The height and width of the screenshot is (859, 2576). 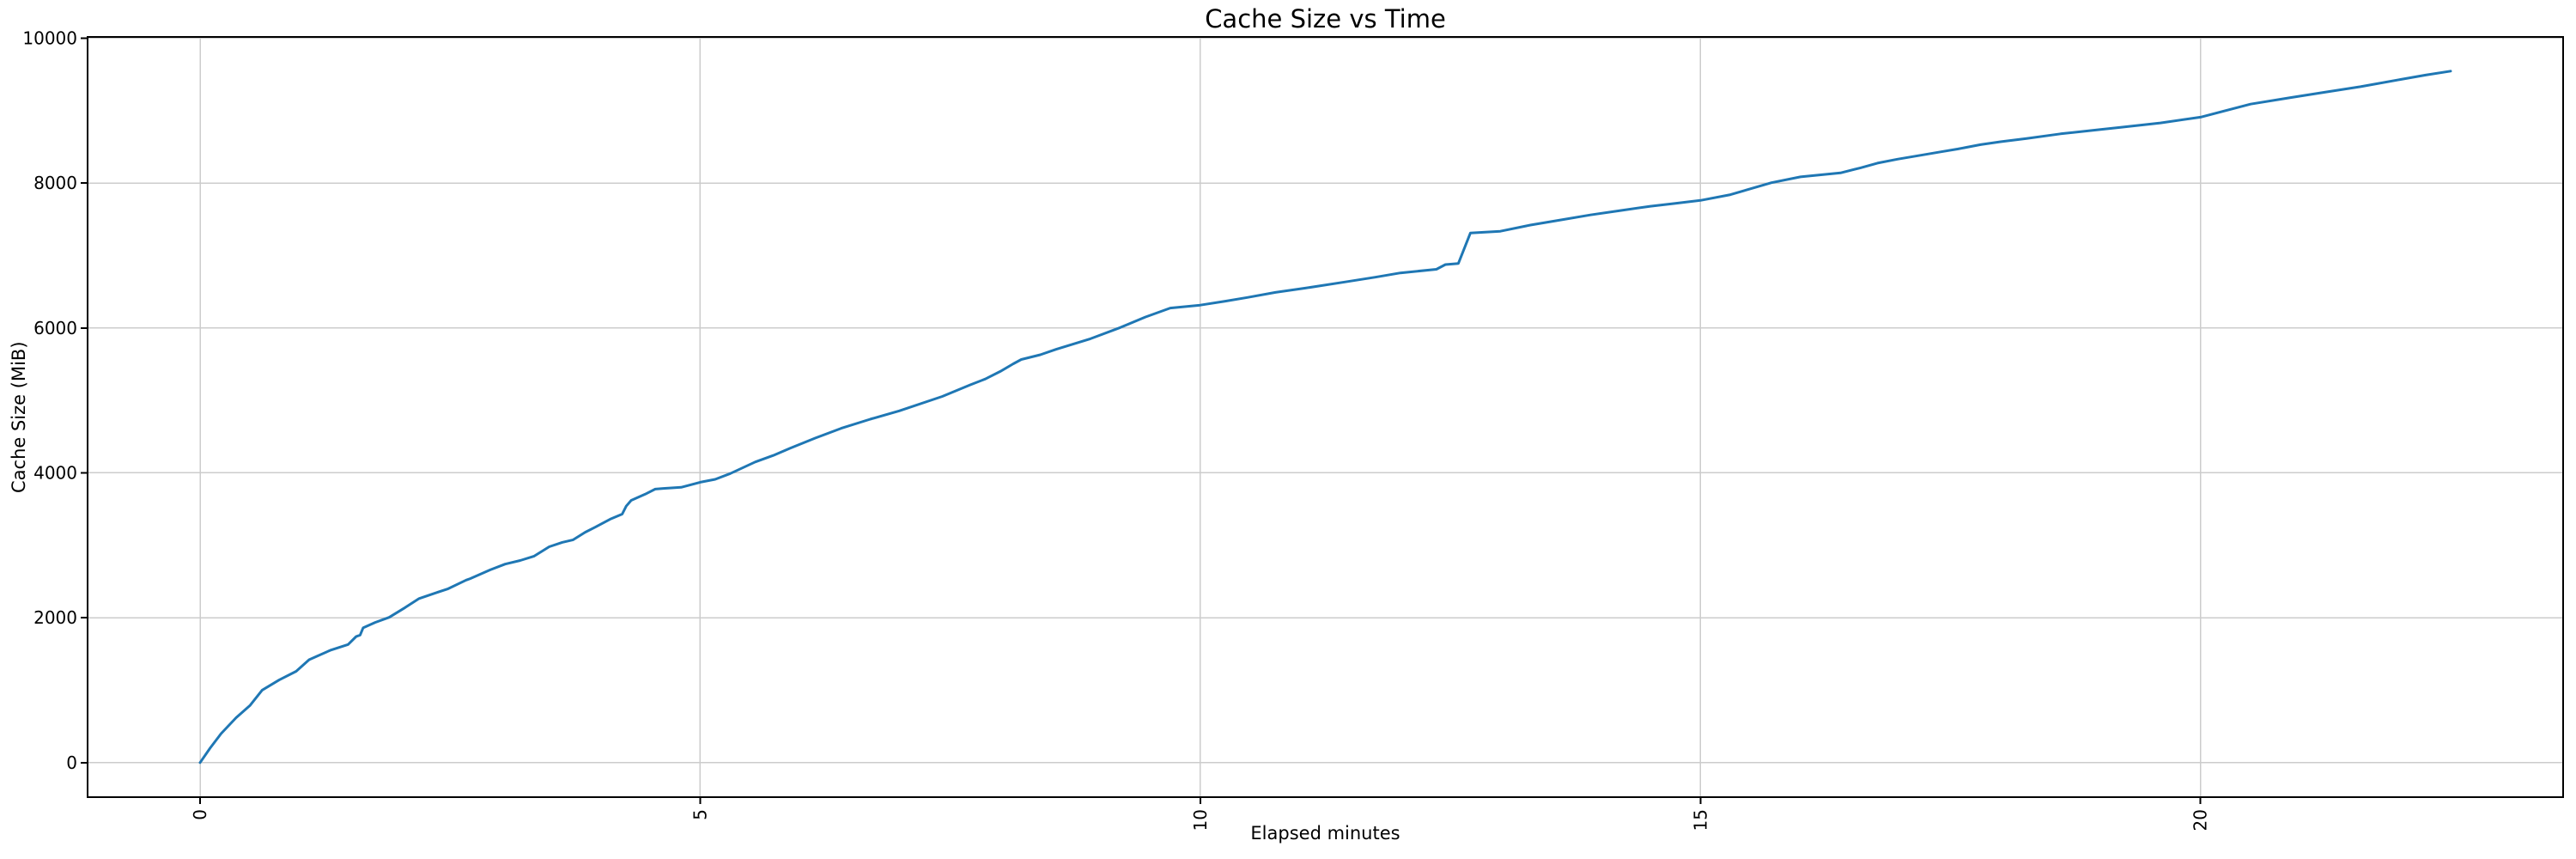 I want to click on x-tick-label: 5, so click(x=700, y=814).